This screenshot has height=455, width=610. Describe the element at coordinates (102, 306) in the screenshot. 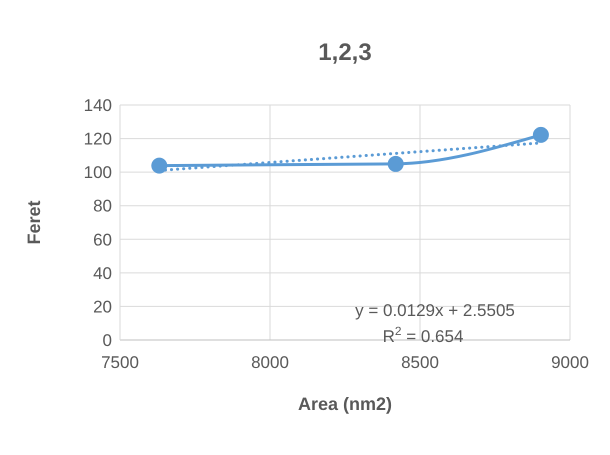

I see `y-tick-label: 20` at that location.